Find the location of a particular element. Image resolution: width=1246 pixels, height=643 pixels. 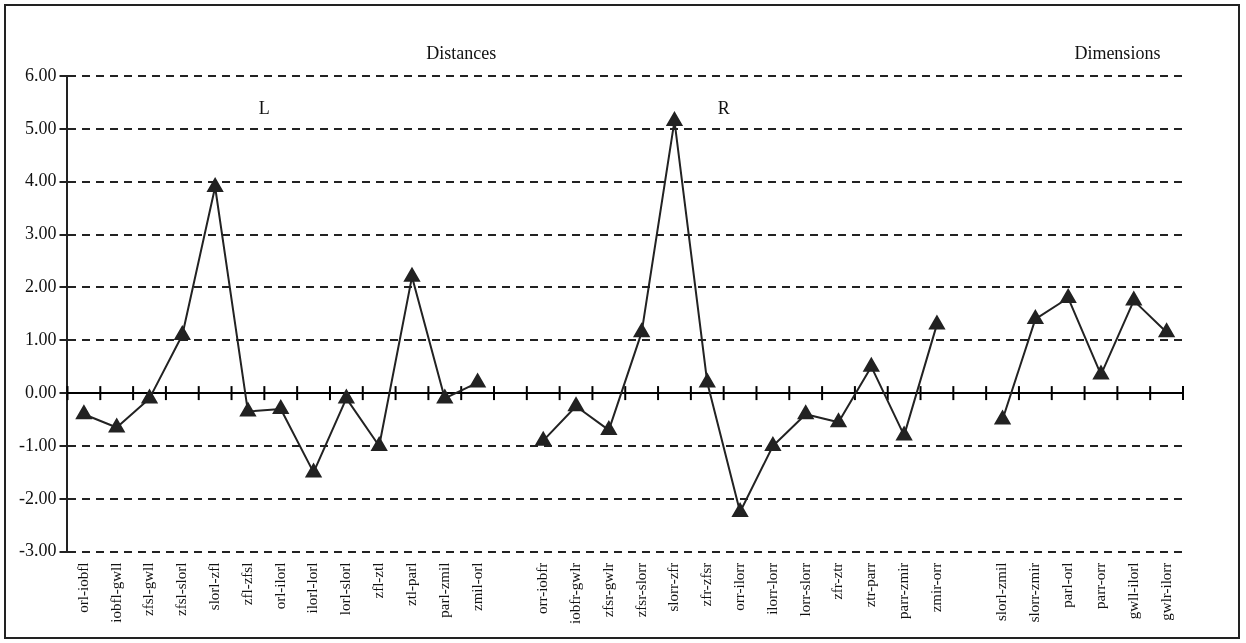

y-tick-label: -2.00 is located at coordinates (37, 497).